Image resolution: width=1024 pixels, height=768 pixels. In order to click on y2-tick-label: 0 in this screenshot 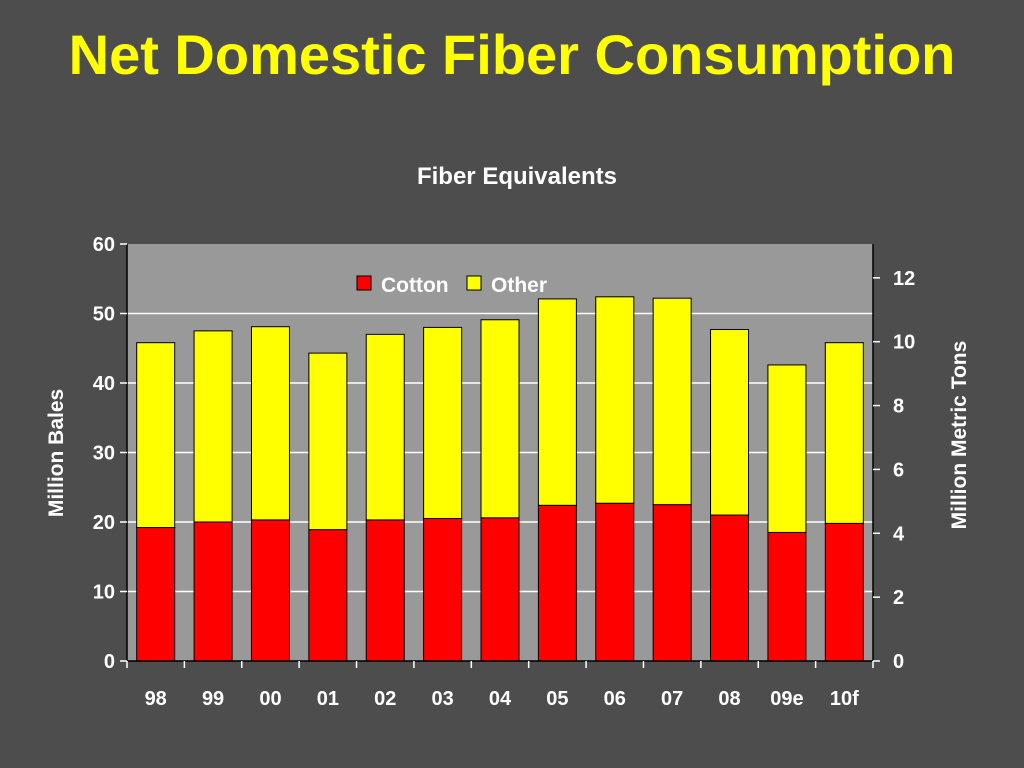, I will do `click(898, 662)`.